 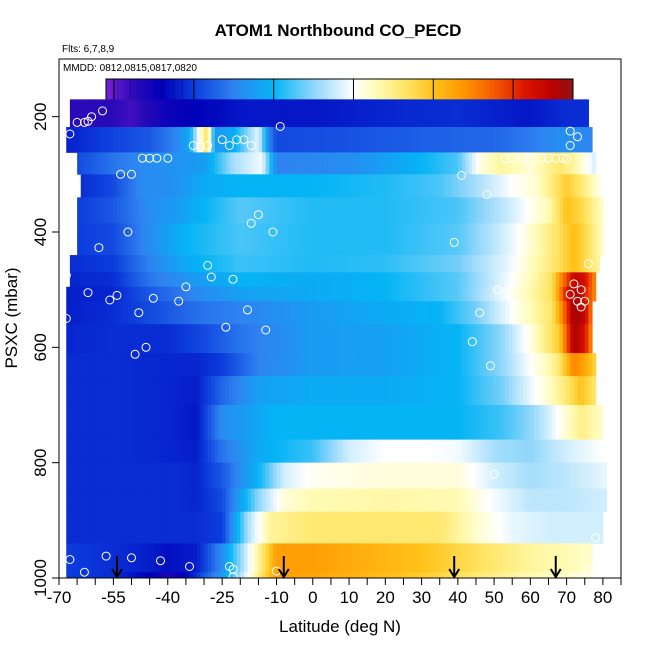 I want to click on y-axis-tick-label: 800, so click(x=40, y=462).